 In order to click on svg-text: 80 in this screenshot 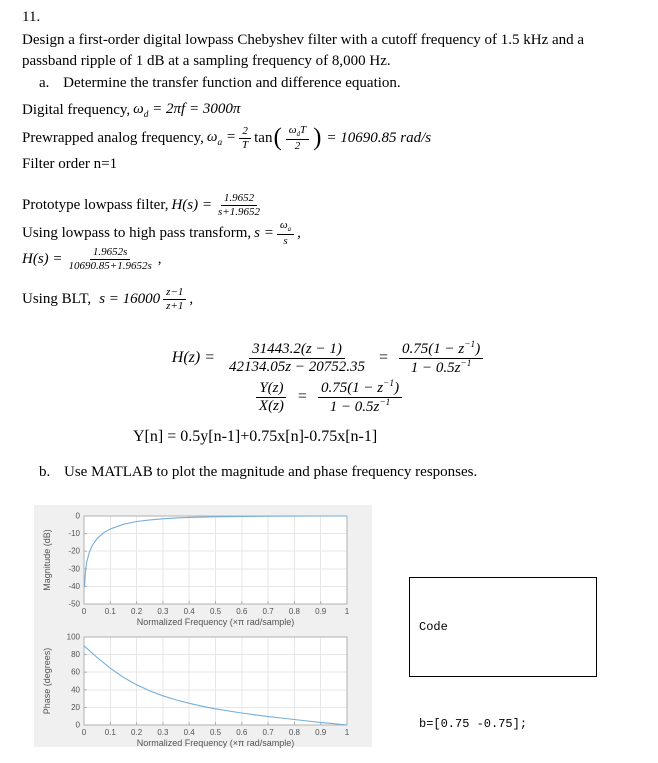, I will do `click(75, 654)`.